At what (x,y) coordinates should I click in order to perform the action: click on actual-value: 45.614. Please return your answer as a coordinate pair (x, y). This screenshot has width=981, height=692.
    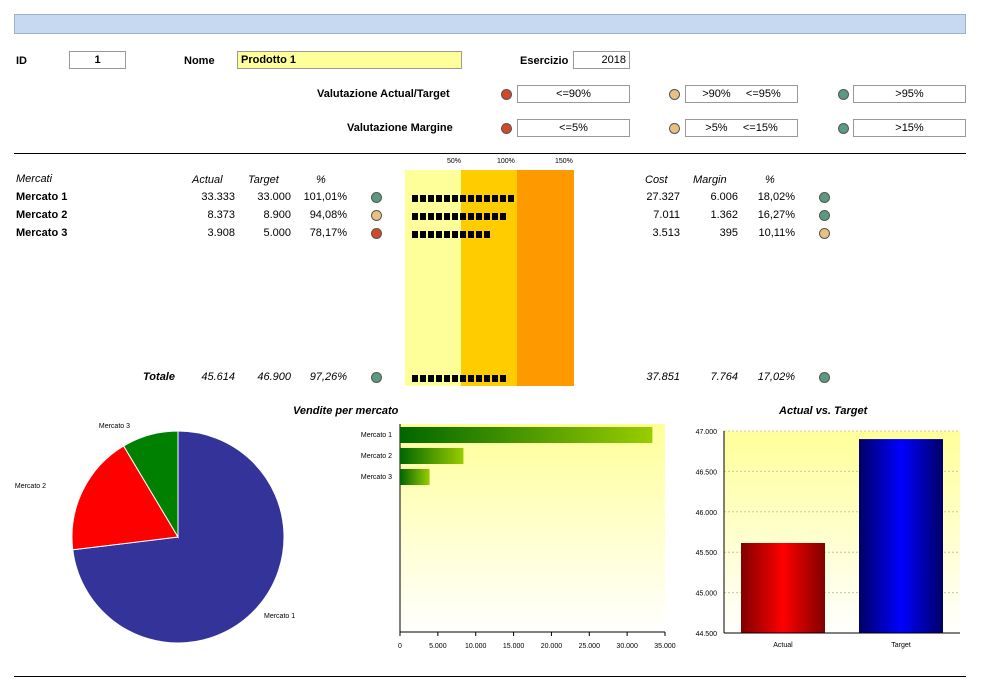
    Looking at the image, I should click on (218, 377).